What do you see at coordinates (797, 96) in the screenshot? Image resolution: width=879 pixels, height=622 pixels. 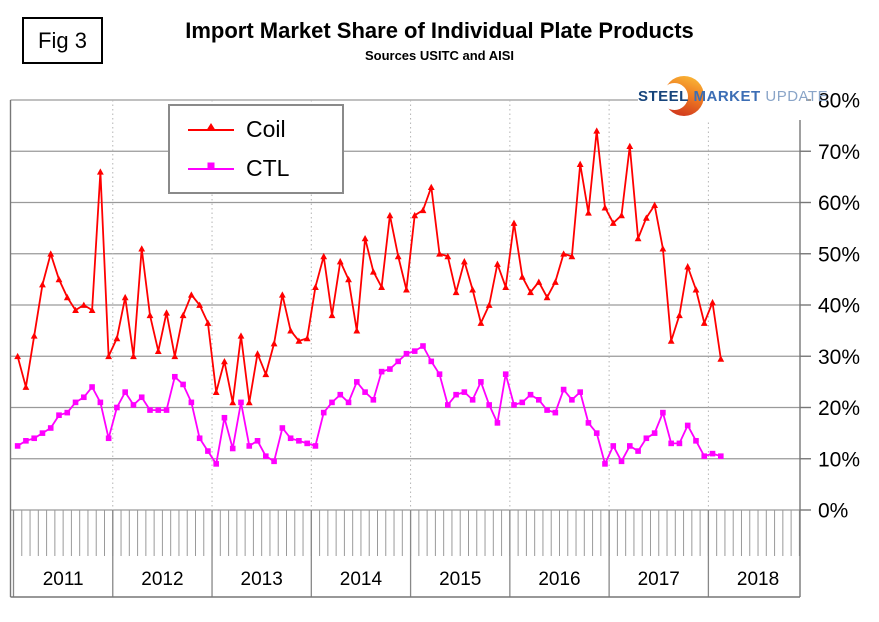 I see `logo-word-update: UPDATE` at bounding box center [797, 96].